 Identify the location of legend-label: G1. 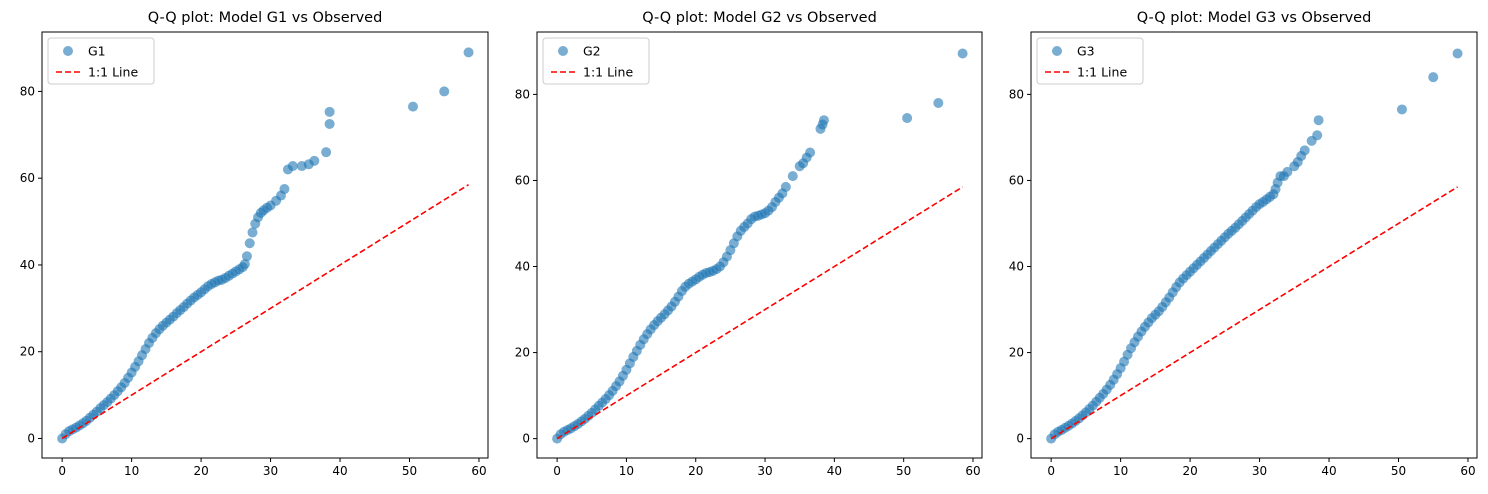
(97, 51).